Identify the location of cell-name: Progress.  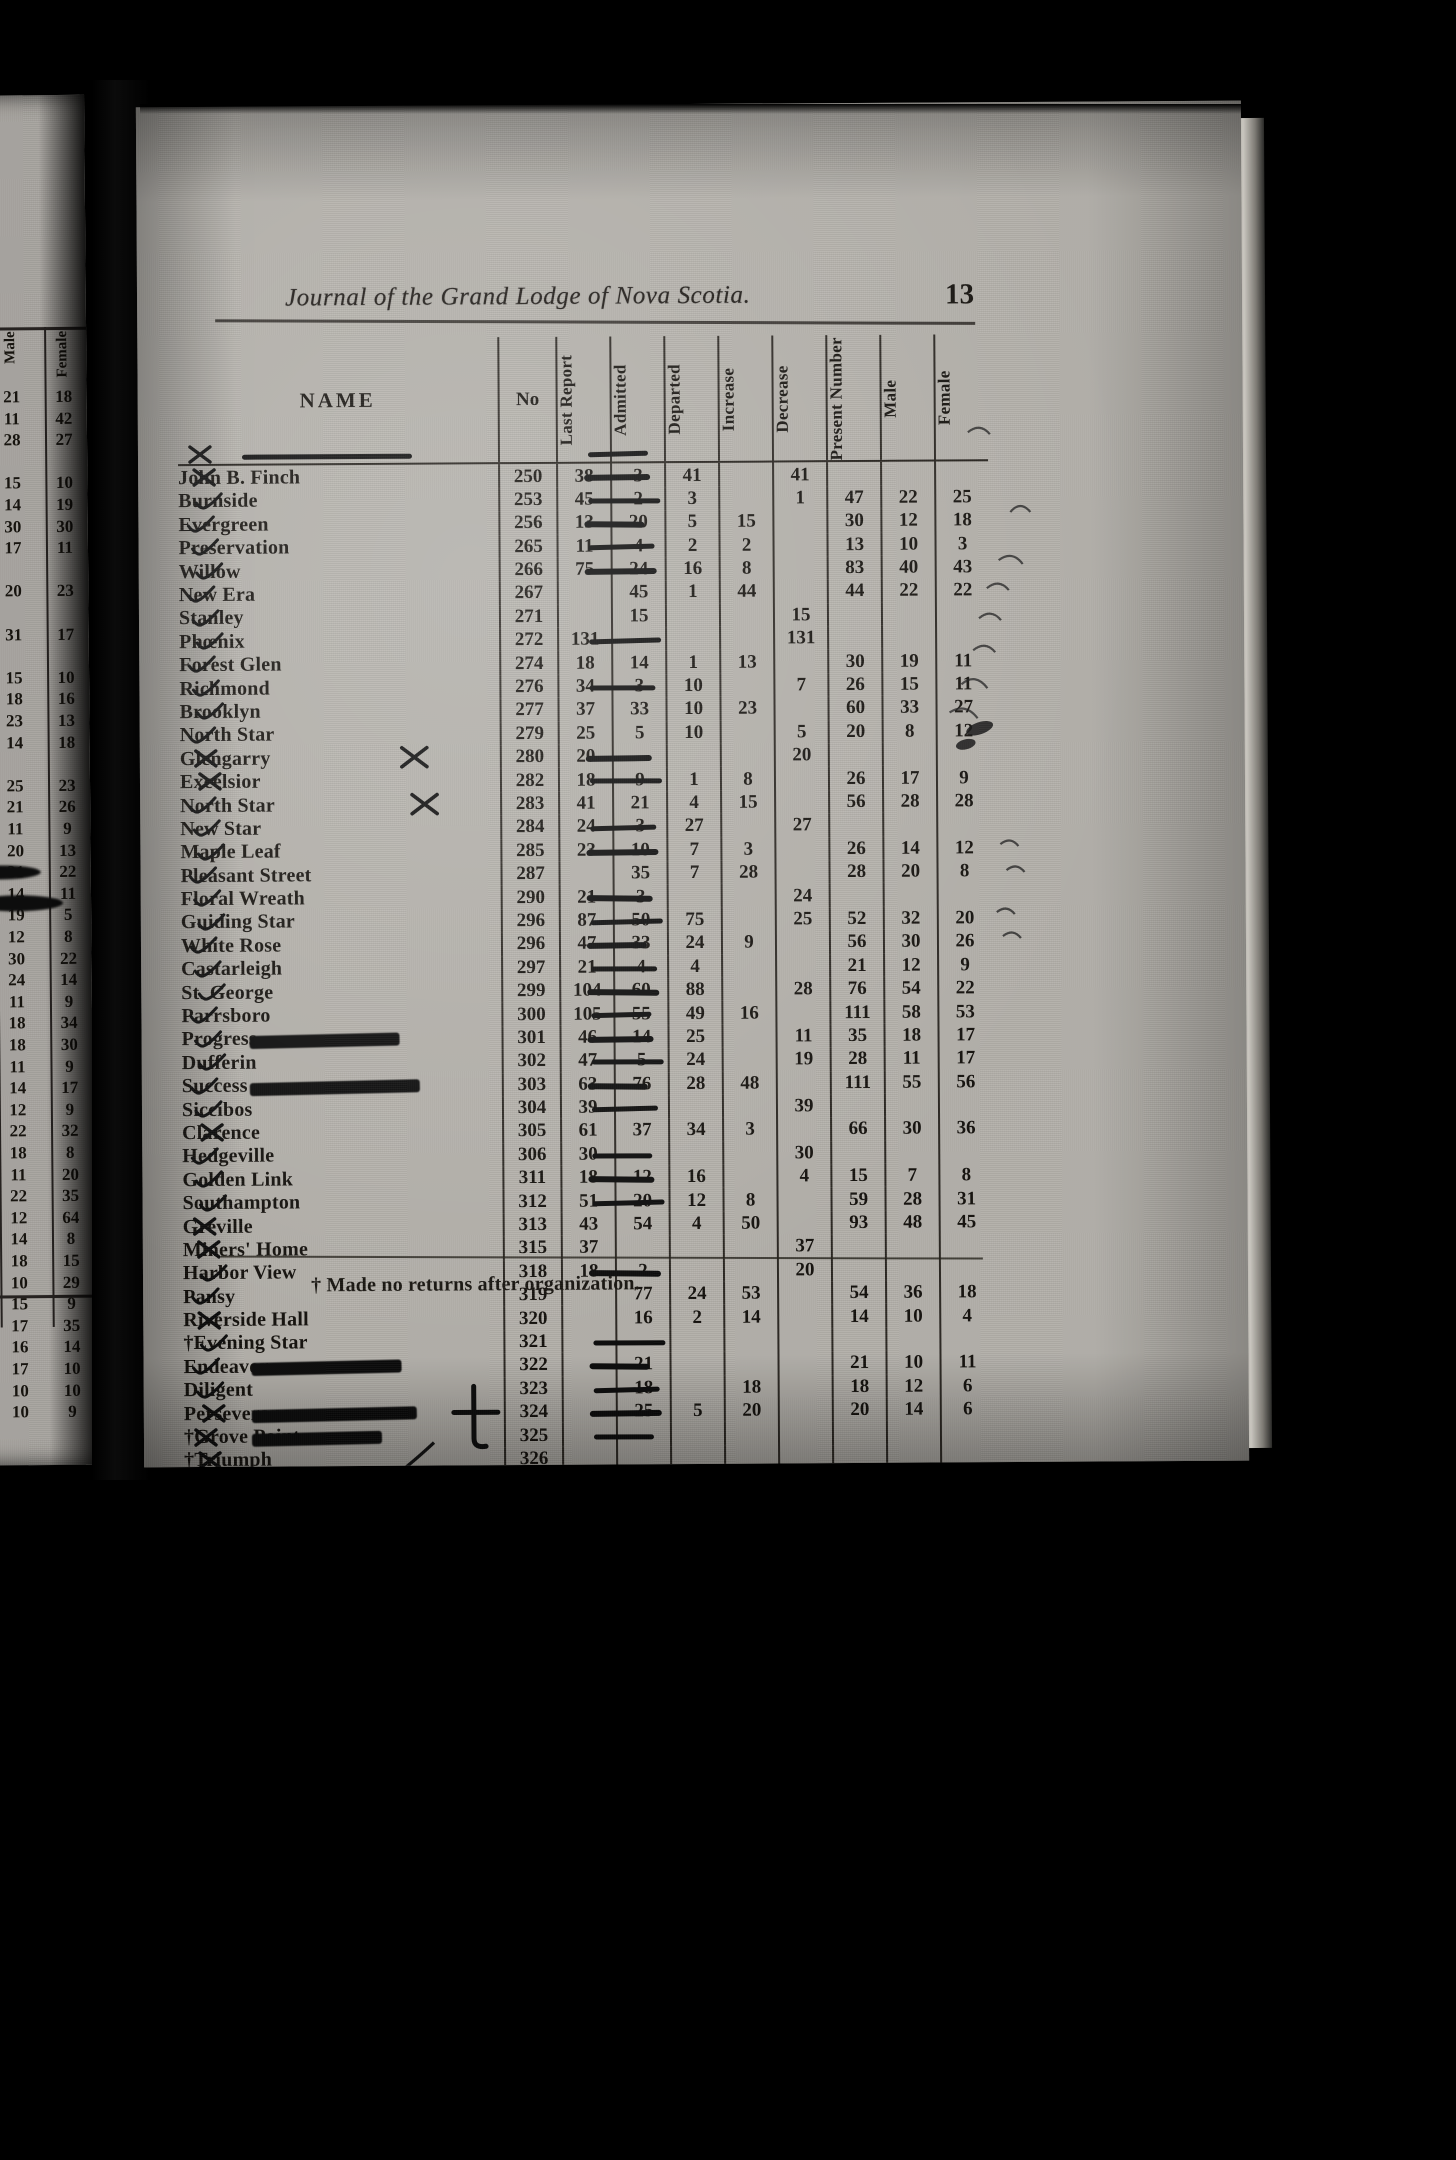
(219, 1039).